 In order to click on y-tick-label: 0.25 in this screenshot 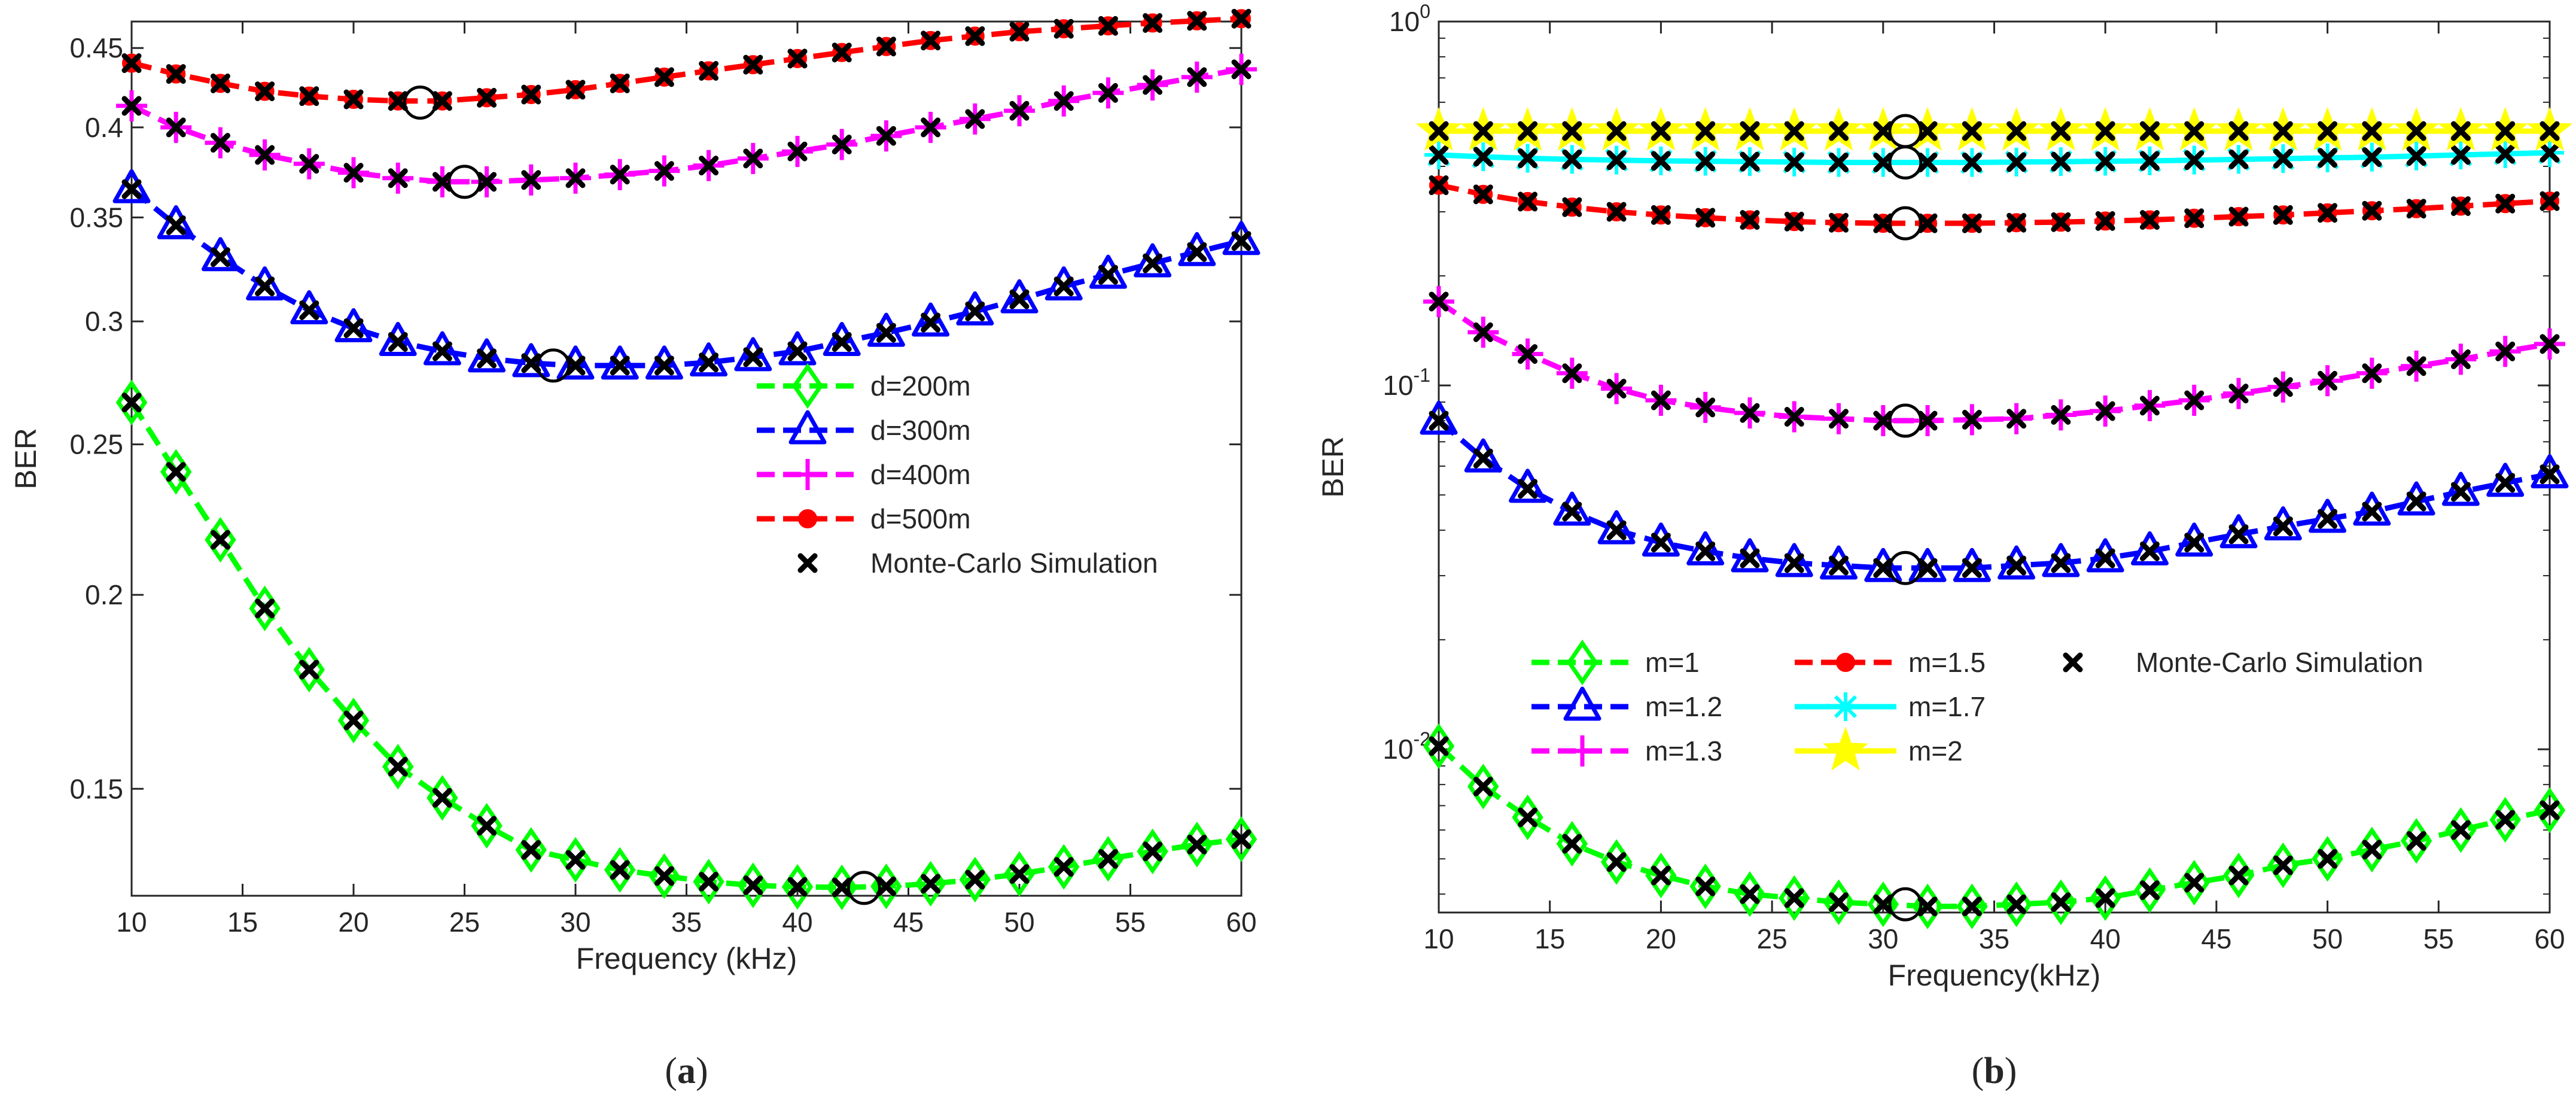, I will do `click(96, 444)`.